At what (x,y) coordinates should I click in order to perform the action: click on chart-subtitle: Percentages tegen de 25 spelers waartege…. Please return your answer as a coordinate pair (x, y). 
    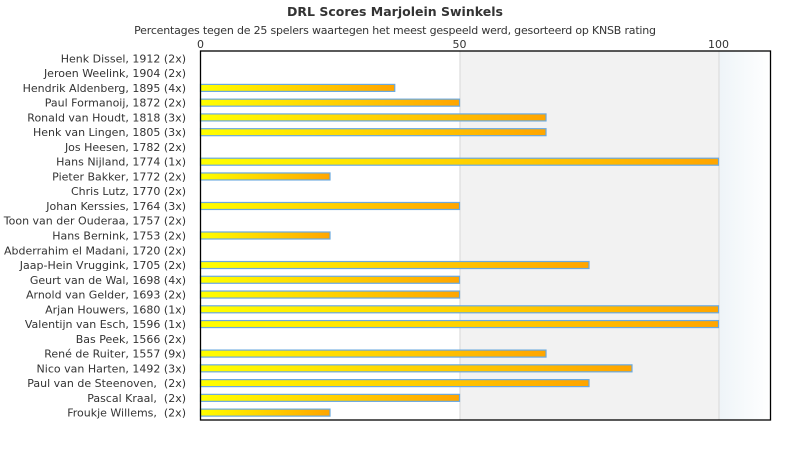
    Looking at the image, I should click on (395, 30).